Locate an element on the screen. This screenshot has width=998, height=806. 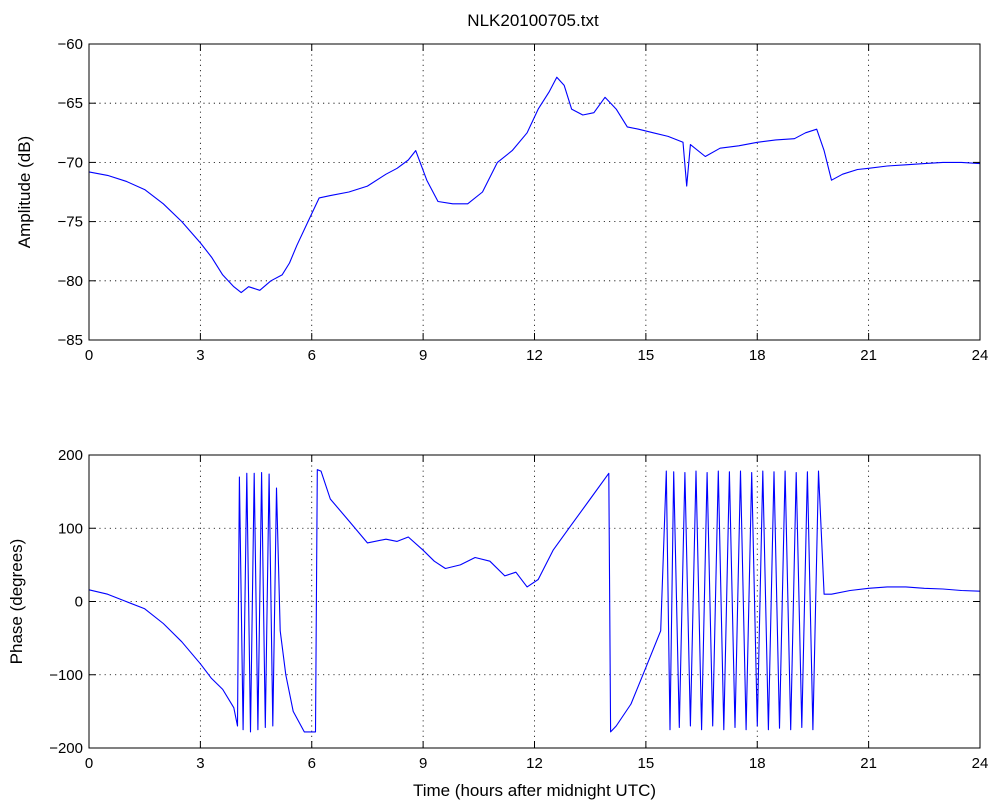
phase-y-axis-label: Phase (degrees) is located at coordinates (16, 602).